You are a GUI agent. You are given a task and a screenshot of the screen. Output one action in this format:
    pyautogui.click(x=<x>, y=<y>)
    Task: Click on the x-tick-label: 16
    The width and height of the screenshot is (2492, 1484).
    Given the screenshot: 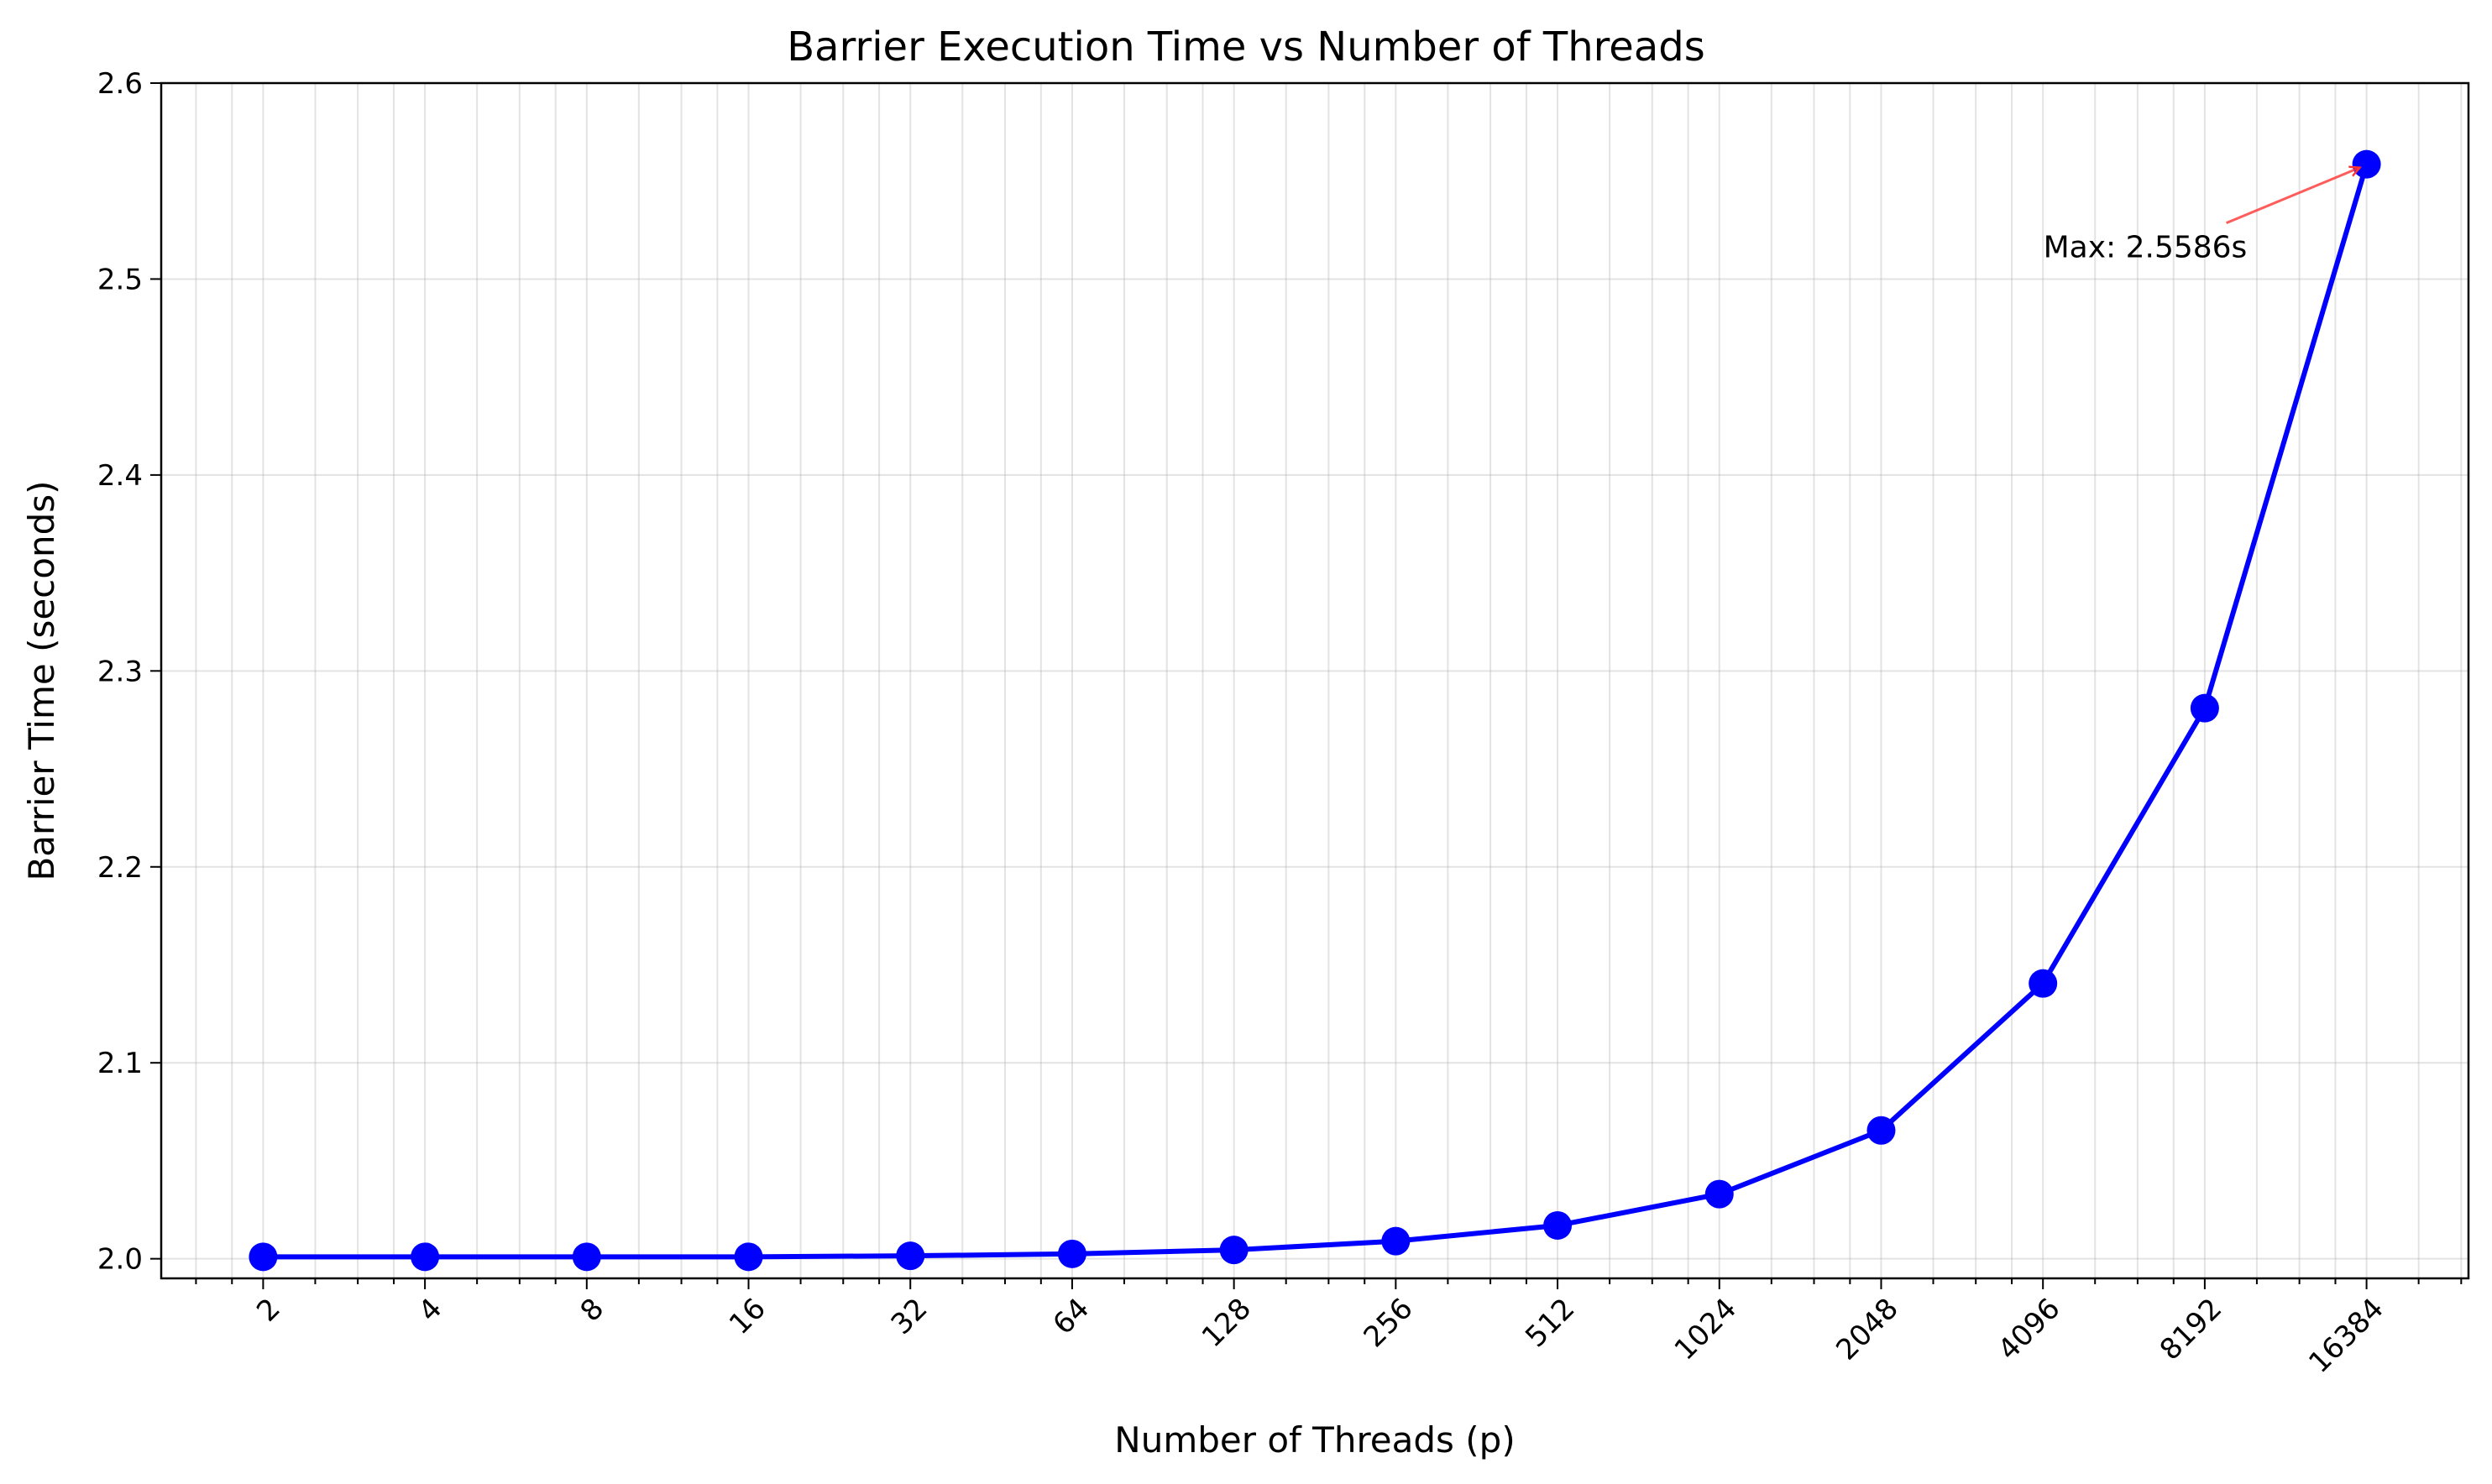 What is the action you would take?
    pyautogui.click(x=748, y=1316)
    